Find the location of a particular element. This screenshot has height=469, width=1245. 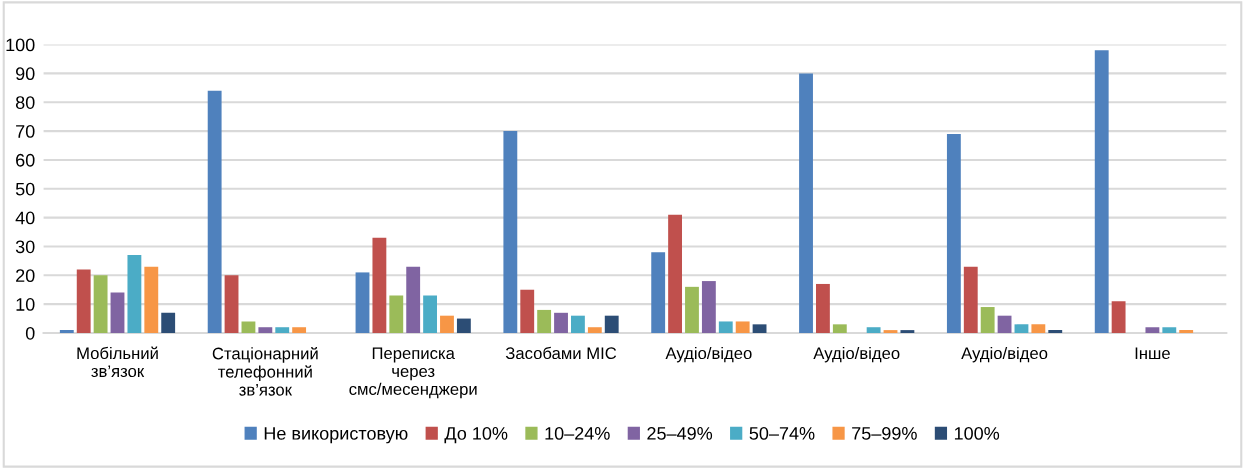

x-tick-label: Переписка через смс/месенджери is located at coordinates (413, 373).